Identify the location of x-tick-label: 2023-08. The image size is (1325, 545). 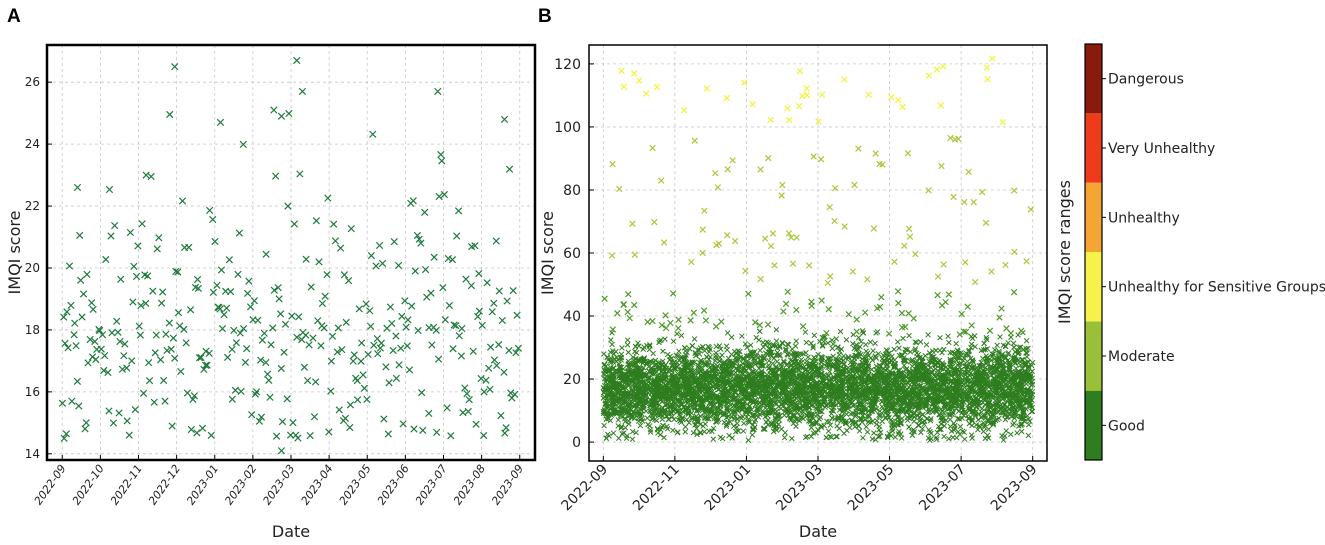
(469, 484).